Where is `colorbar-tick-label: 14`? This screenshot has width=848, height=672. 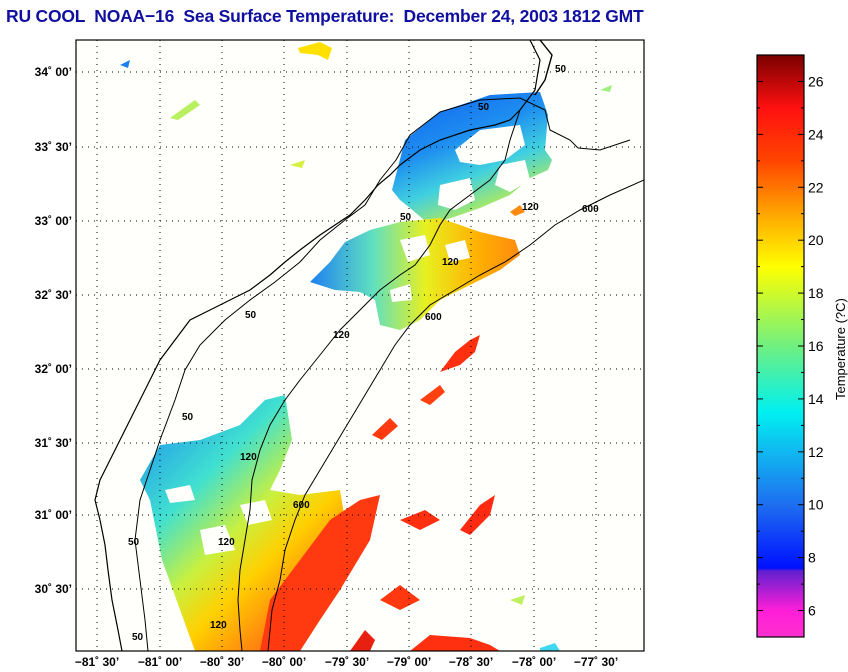
colorbar-tick-label: 14 is located at coordinates (816, 399).